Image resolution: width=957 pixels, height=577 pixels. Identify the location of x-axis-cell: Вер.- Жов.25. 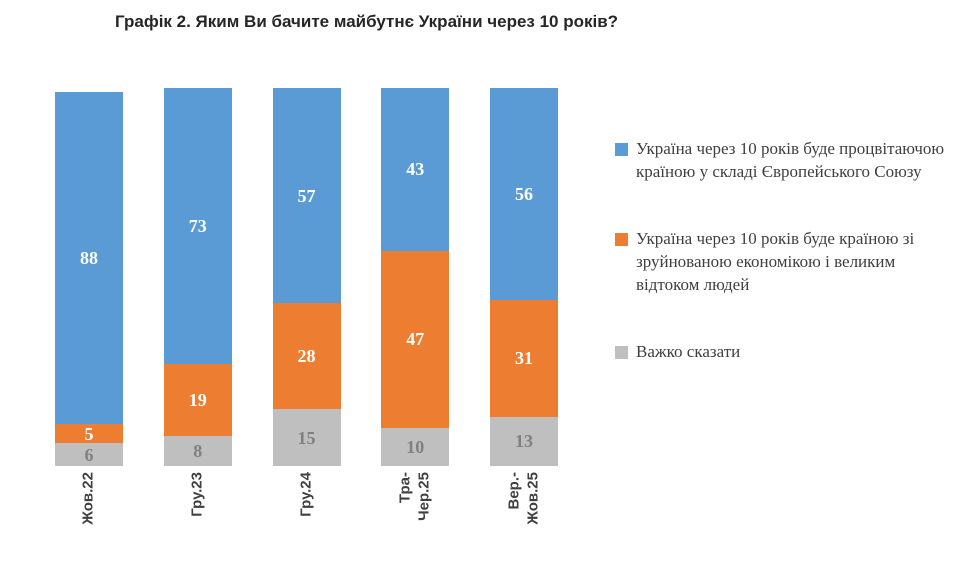
(524, 520).